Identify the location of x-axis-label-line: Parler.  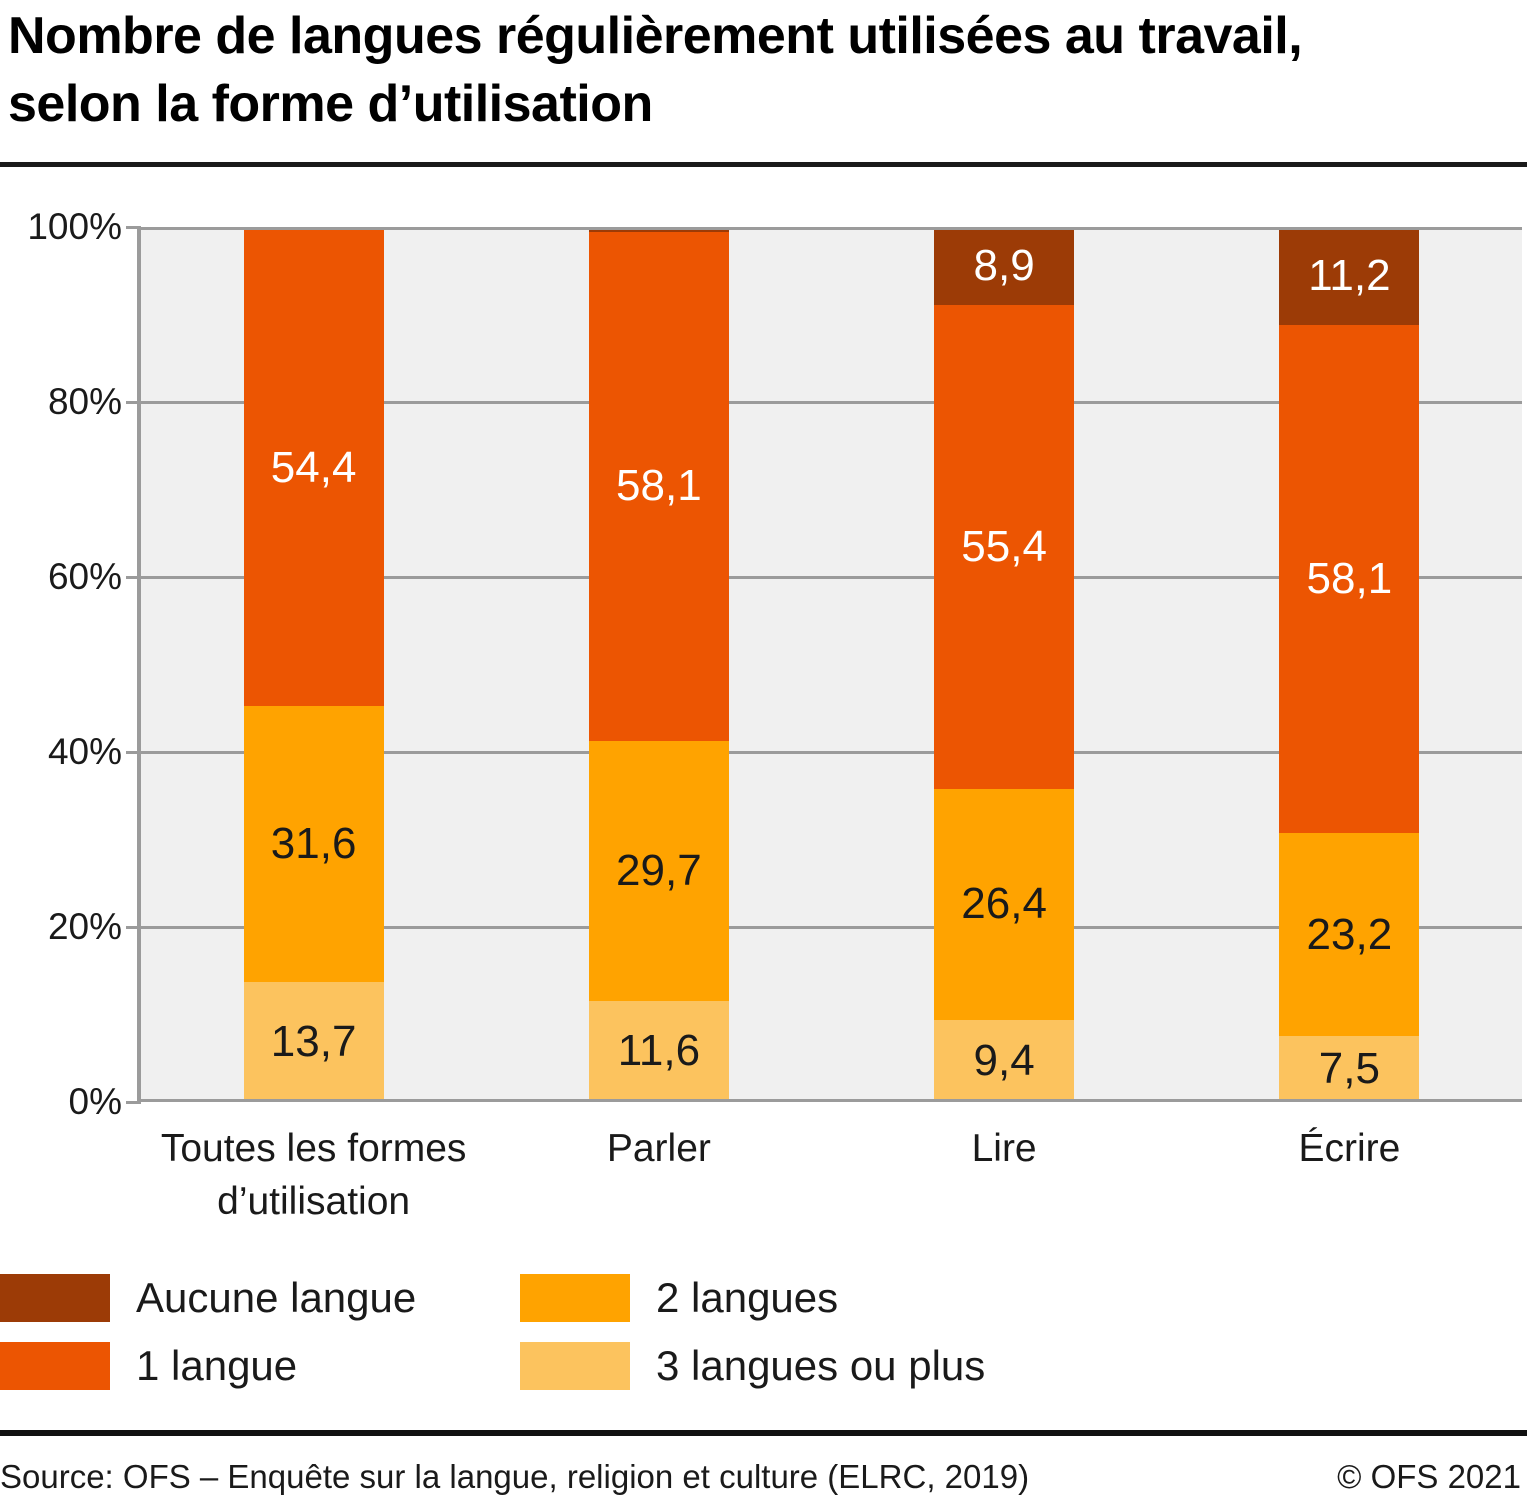
(658, 1148).